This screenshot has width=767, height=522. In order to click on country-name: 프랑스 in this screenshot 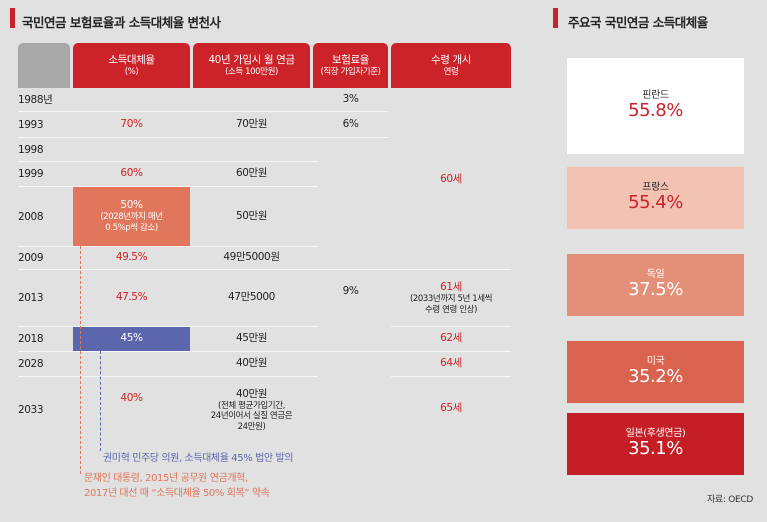, I will do `click(655, 187)`.